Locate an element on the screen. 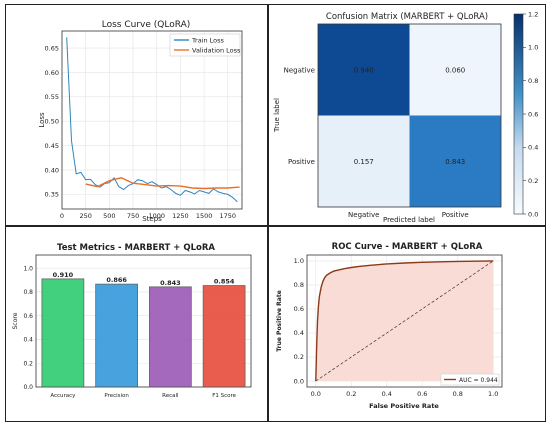 This screenshot has height=426, width=550. roc-x-tick-label: 0.8 is located at coordinates (458, 394).